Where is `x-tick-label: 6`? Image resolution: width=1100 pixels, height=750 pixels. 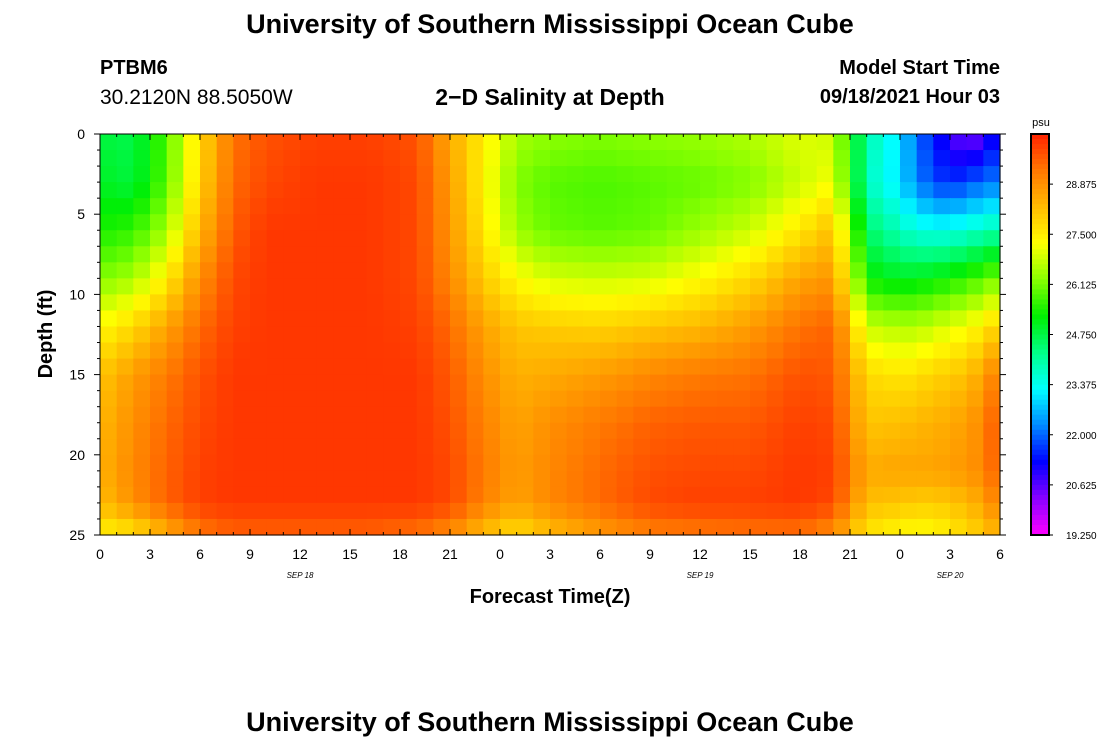 x-tick-label: 6 is located at coordinates (600, 554).